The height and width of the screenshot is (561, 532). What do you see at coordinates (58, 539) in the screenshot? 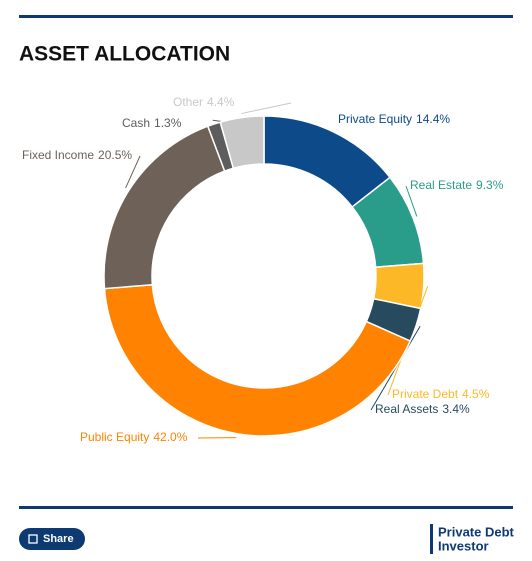
I see `share-label: Share` at bounding box center [58, 539].